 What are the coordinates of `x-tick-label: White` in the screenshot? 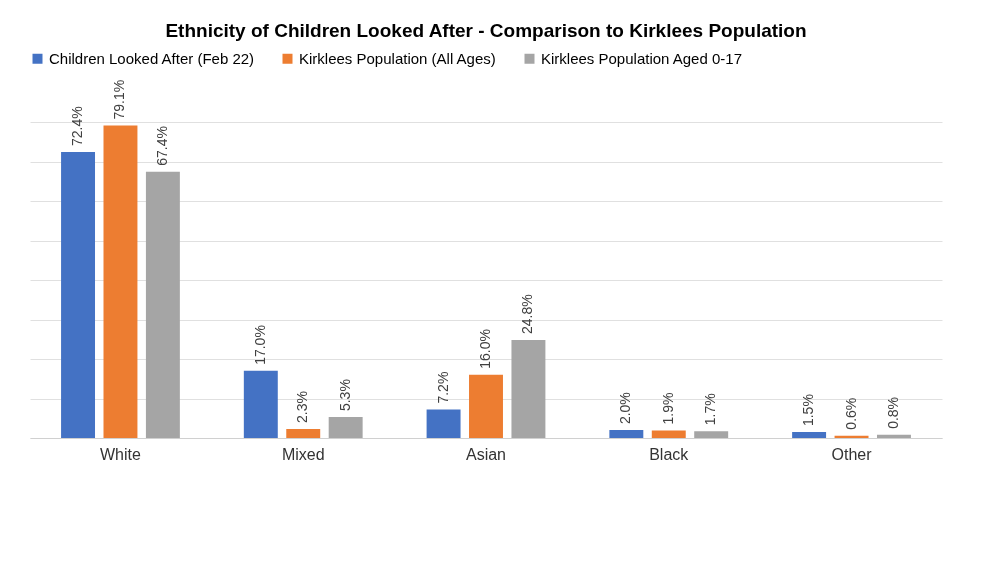 It's located at (121, 454).